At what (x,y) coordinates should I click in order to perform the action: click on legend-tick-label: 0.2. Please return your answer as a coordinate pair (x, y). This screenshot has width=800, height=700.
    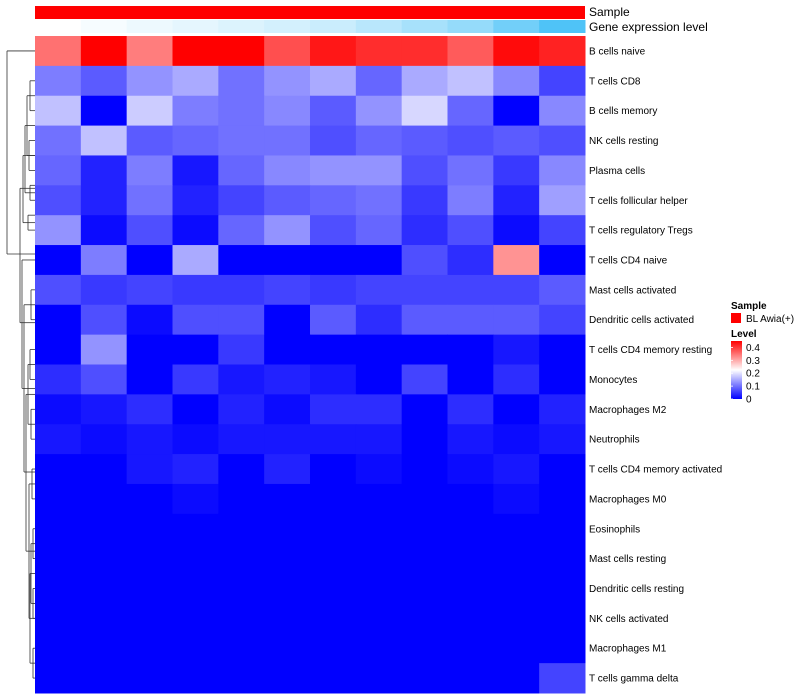
    Looking at the image, I should click on (753, 374).